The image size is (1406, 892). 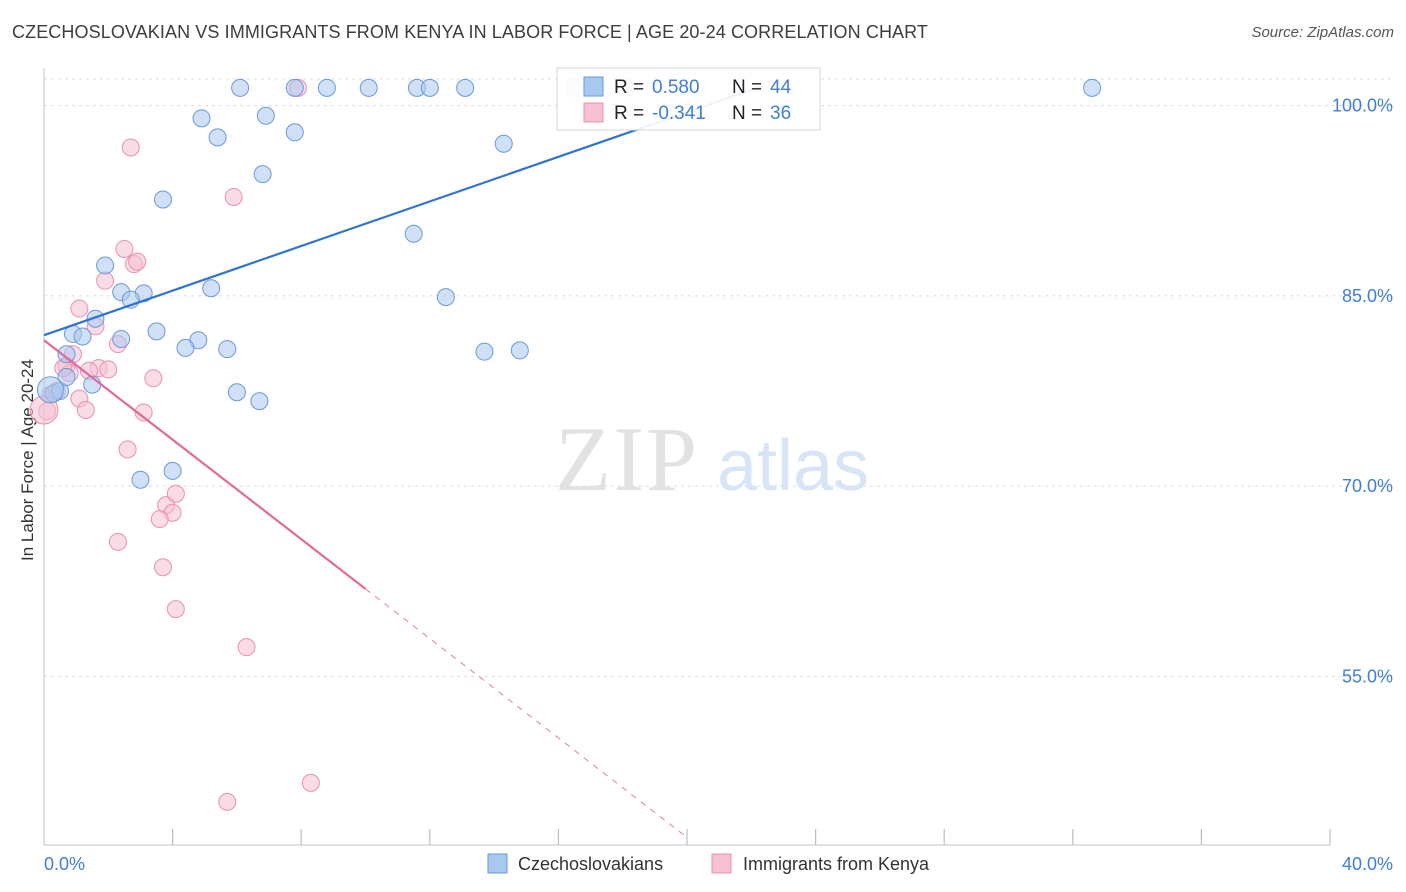 What do you see at coordinates (1367, 486) in the screenshot?
I see `y-tick-label: 70.0%` at bounding box center [1367, 486].